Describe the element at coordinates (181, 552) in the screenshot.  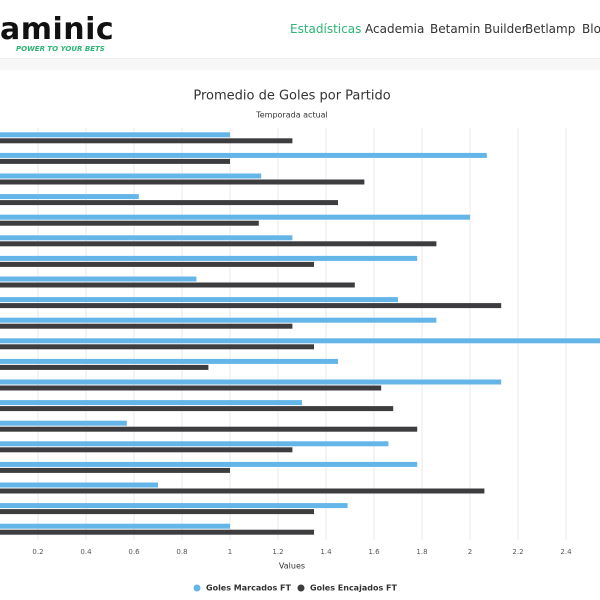
I see `x-tick-label: 0.8` at that location.